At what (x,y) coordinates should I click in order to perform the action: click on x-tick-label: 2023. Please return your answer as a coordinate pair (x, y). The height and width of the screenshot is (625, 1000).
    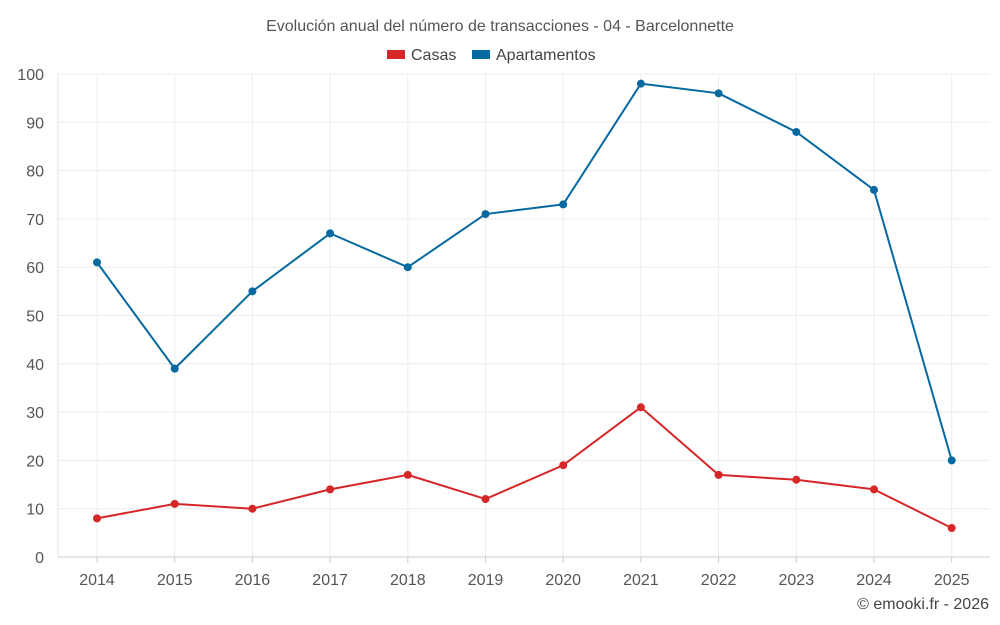
    Looking at the image, I should click on (797, 580).